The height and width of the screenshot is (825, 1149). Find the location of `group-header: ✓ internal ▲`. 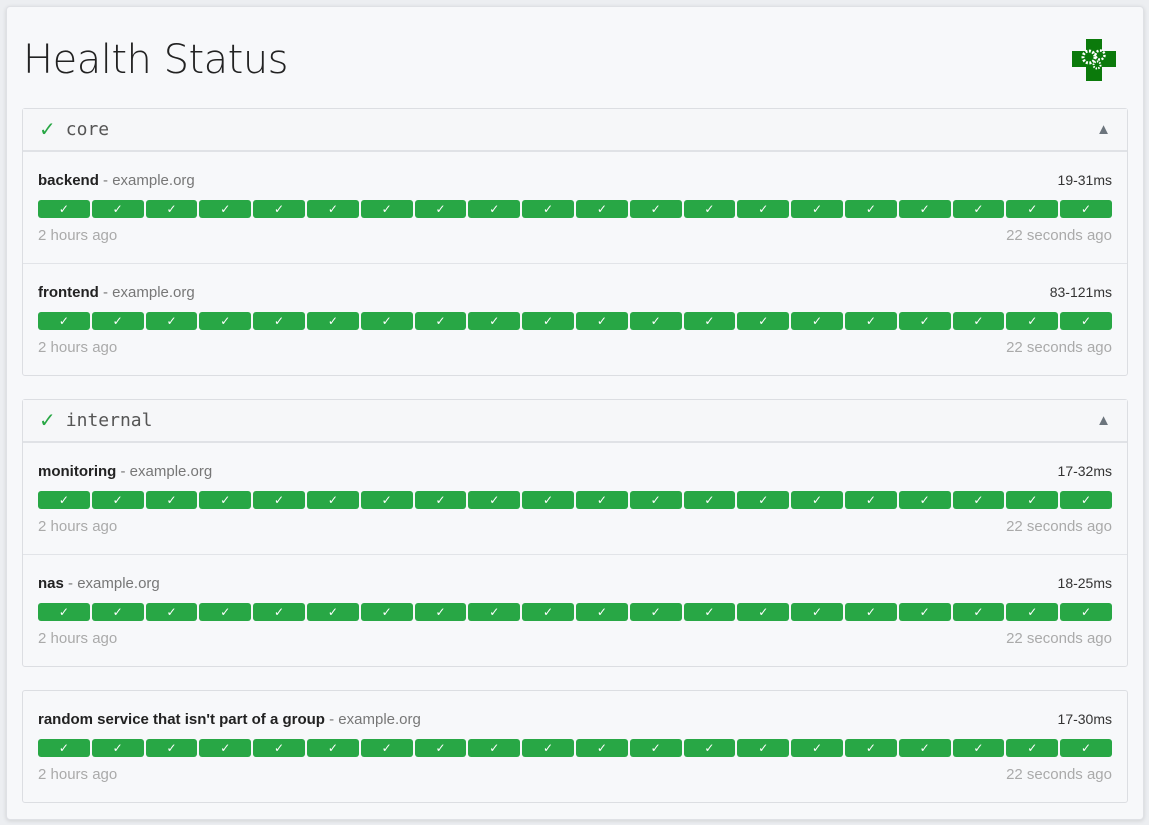

group-header: ✓ internal ▲ is located at coordinates (575, 421).